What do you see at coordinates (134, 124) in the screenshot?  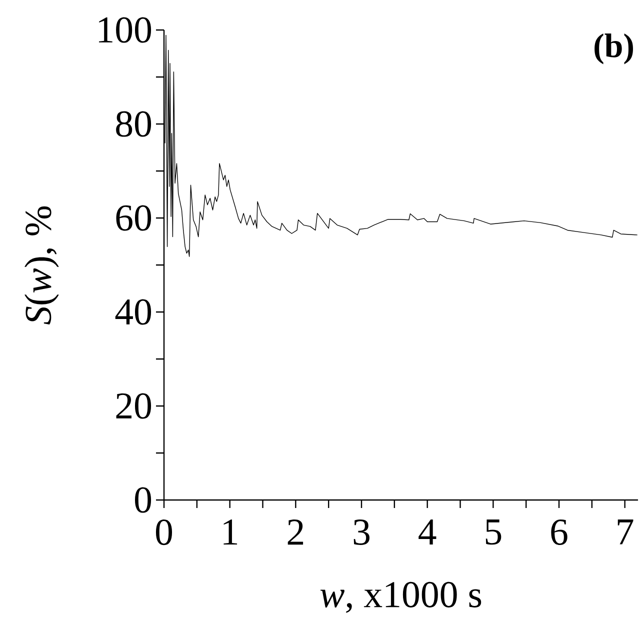 I see `y-tick-label: 80` at bounding box center [134, 124].